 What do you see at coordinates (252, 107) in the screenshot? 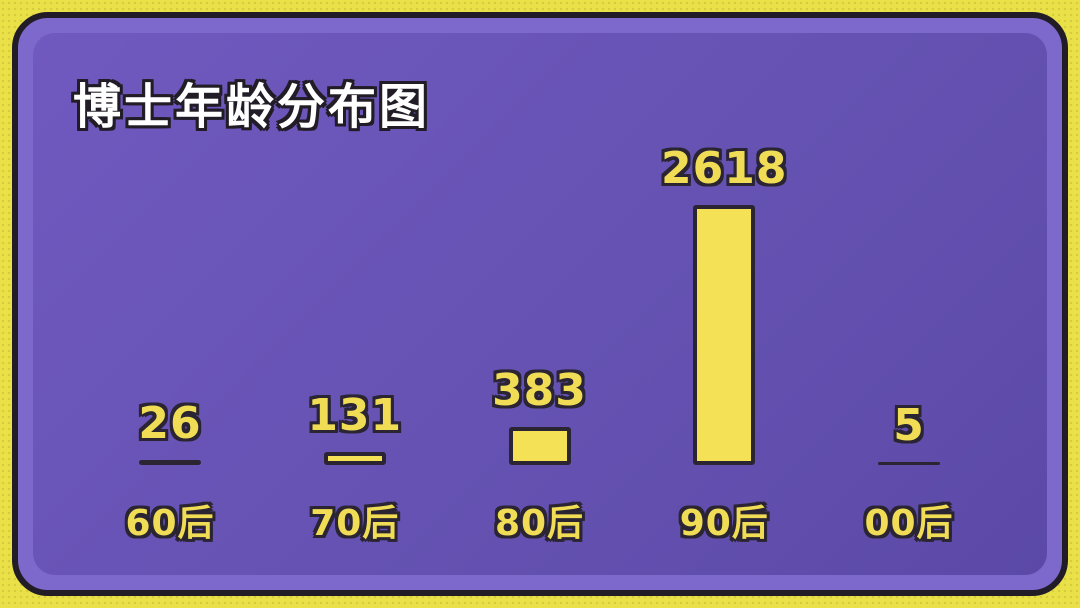
I see `chart-title: 博士年龄分布图` at bounding box center [252, 107].